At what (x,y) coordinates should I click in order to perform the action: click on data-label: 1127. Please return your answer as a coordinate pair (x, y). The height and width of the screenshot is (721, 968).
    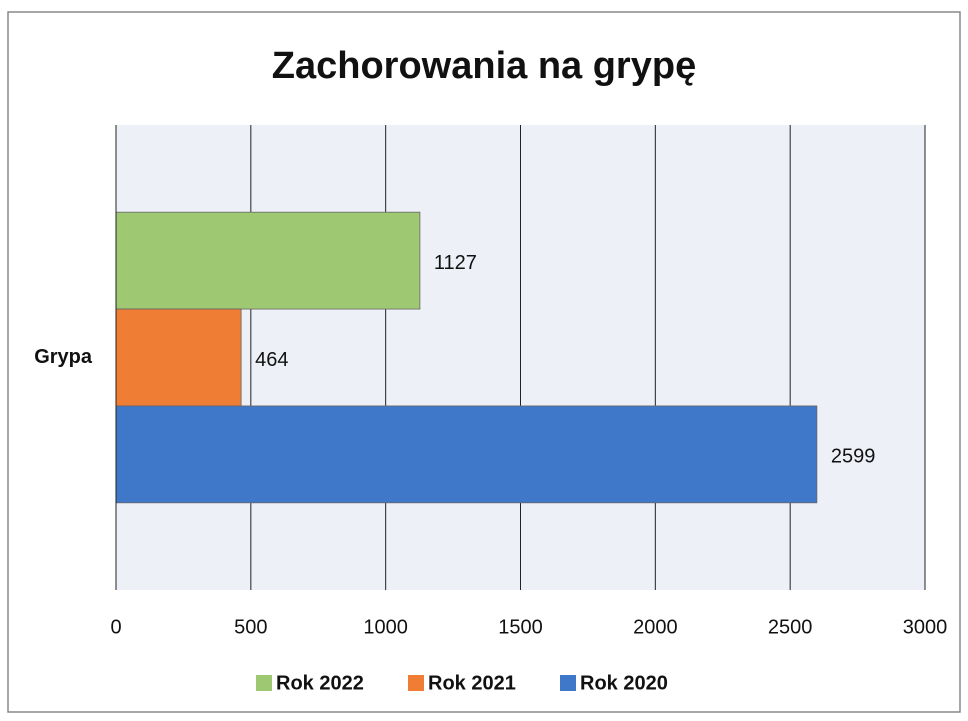
    Looking at the image, I should click on (455, 263).